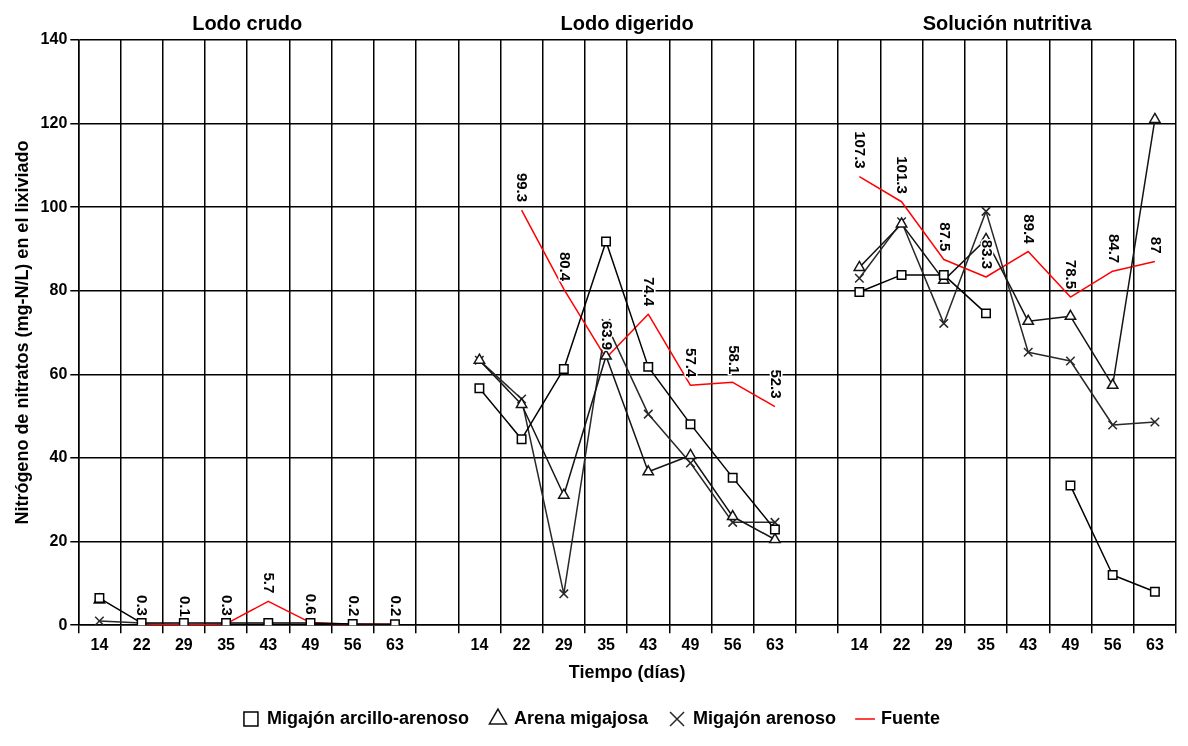 This screenshot has height=746, width=1188. Describe the element at coordinates (1030, 229) in the screenshot. I see `data-label: 89.4` at that location.